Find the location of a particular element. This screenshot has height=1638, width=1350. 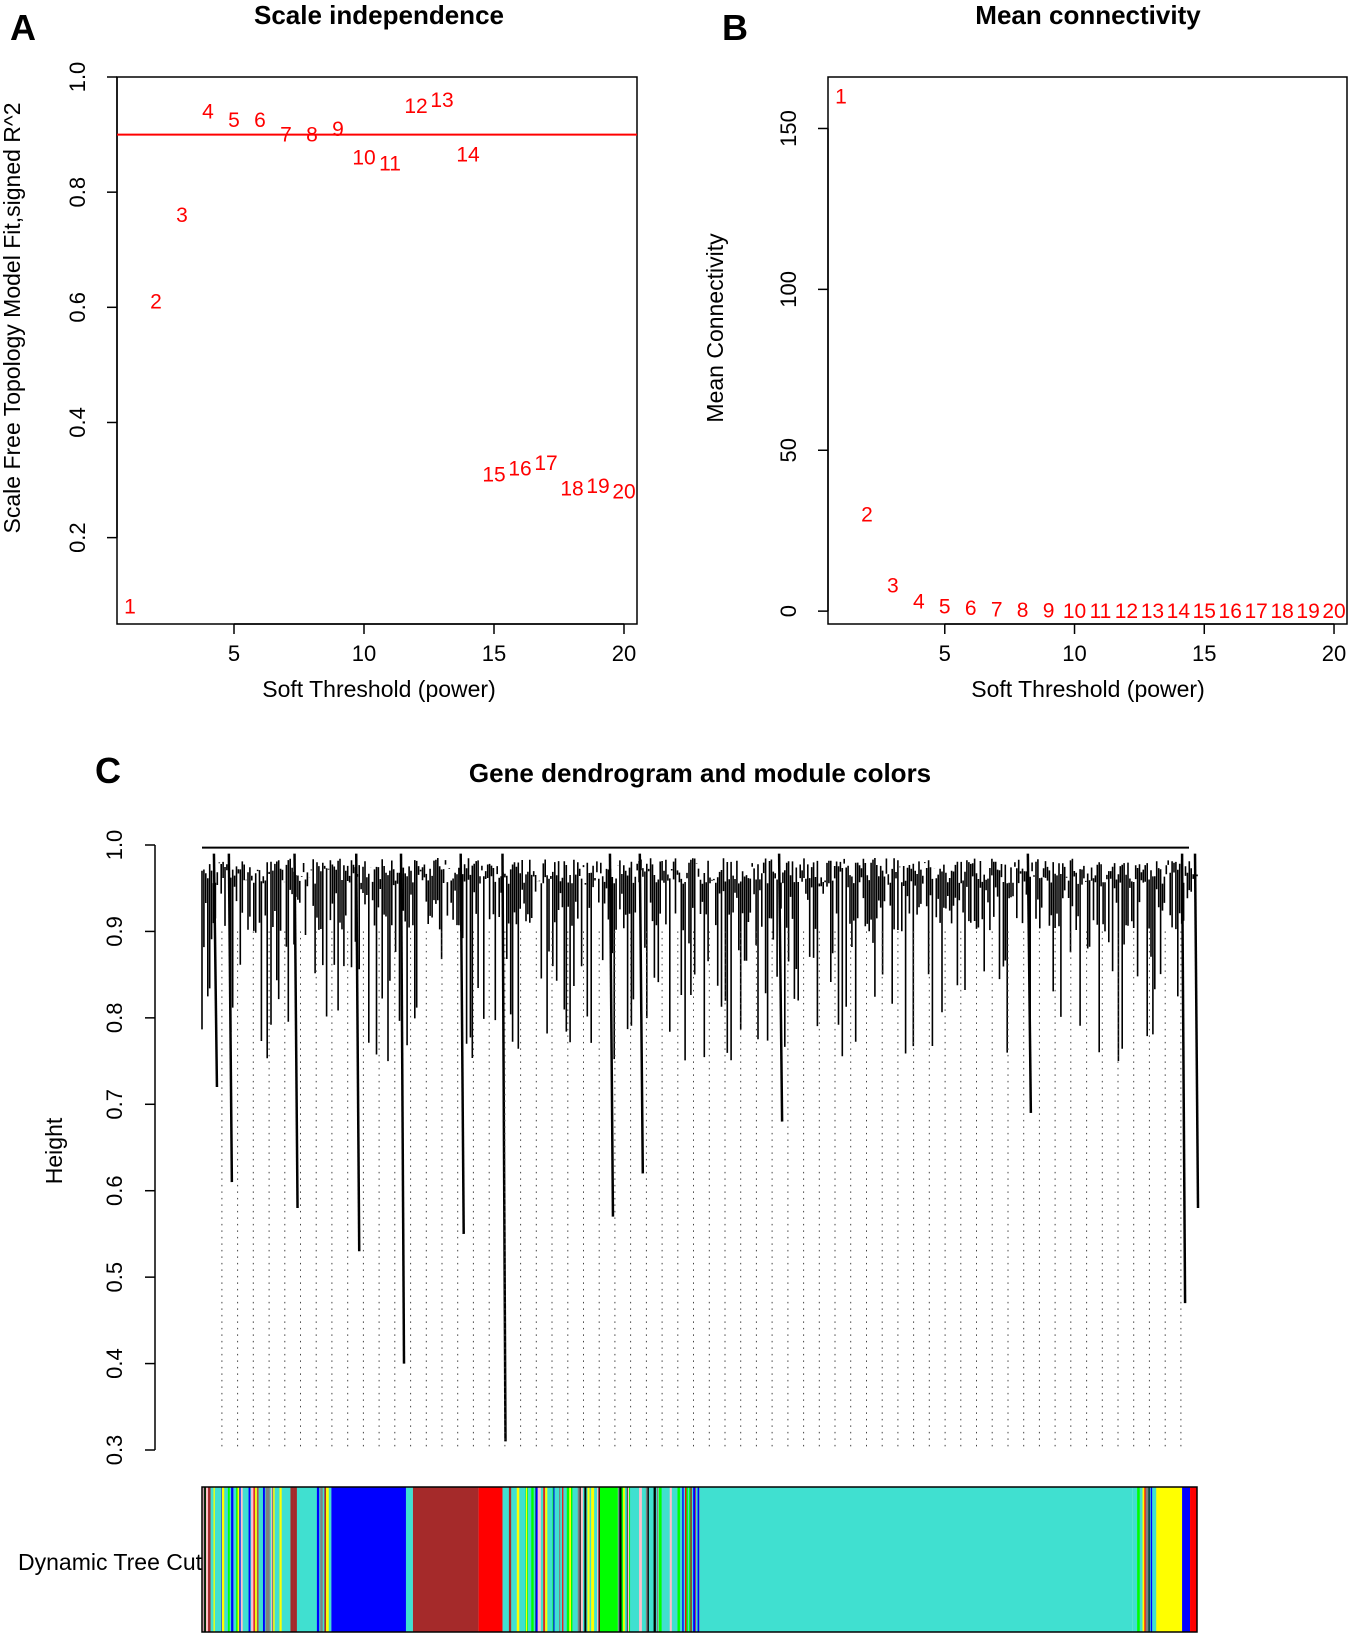

panel-letter-b: B is located at coordinates (735, 27).